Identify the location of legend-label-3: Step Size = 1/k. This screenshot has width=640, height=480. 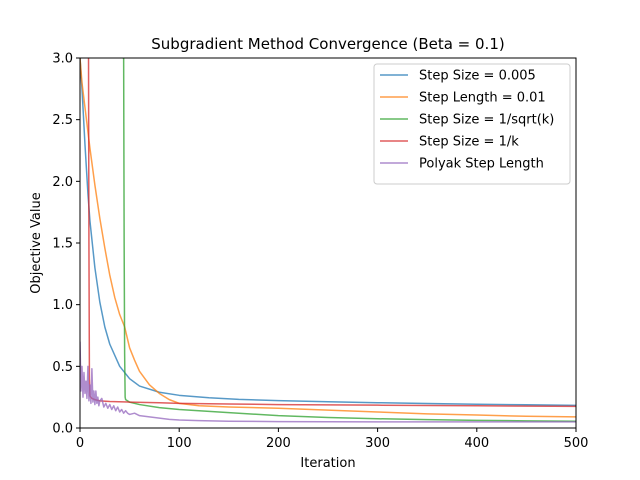
(469, 142).